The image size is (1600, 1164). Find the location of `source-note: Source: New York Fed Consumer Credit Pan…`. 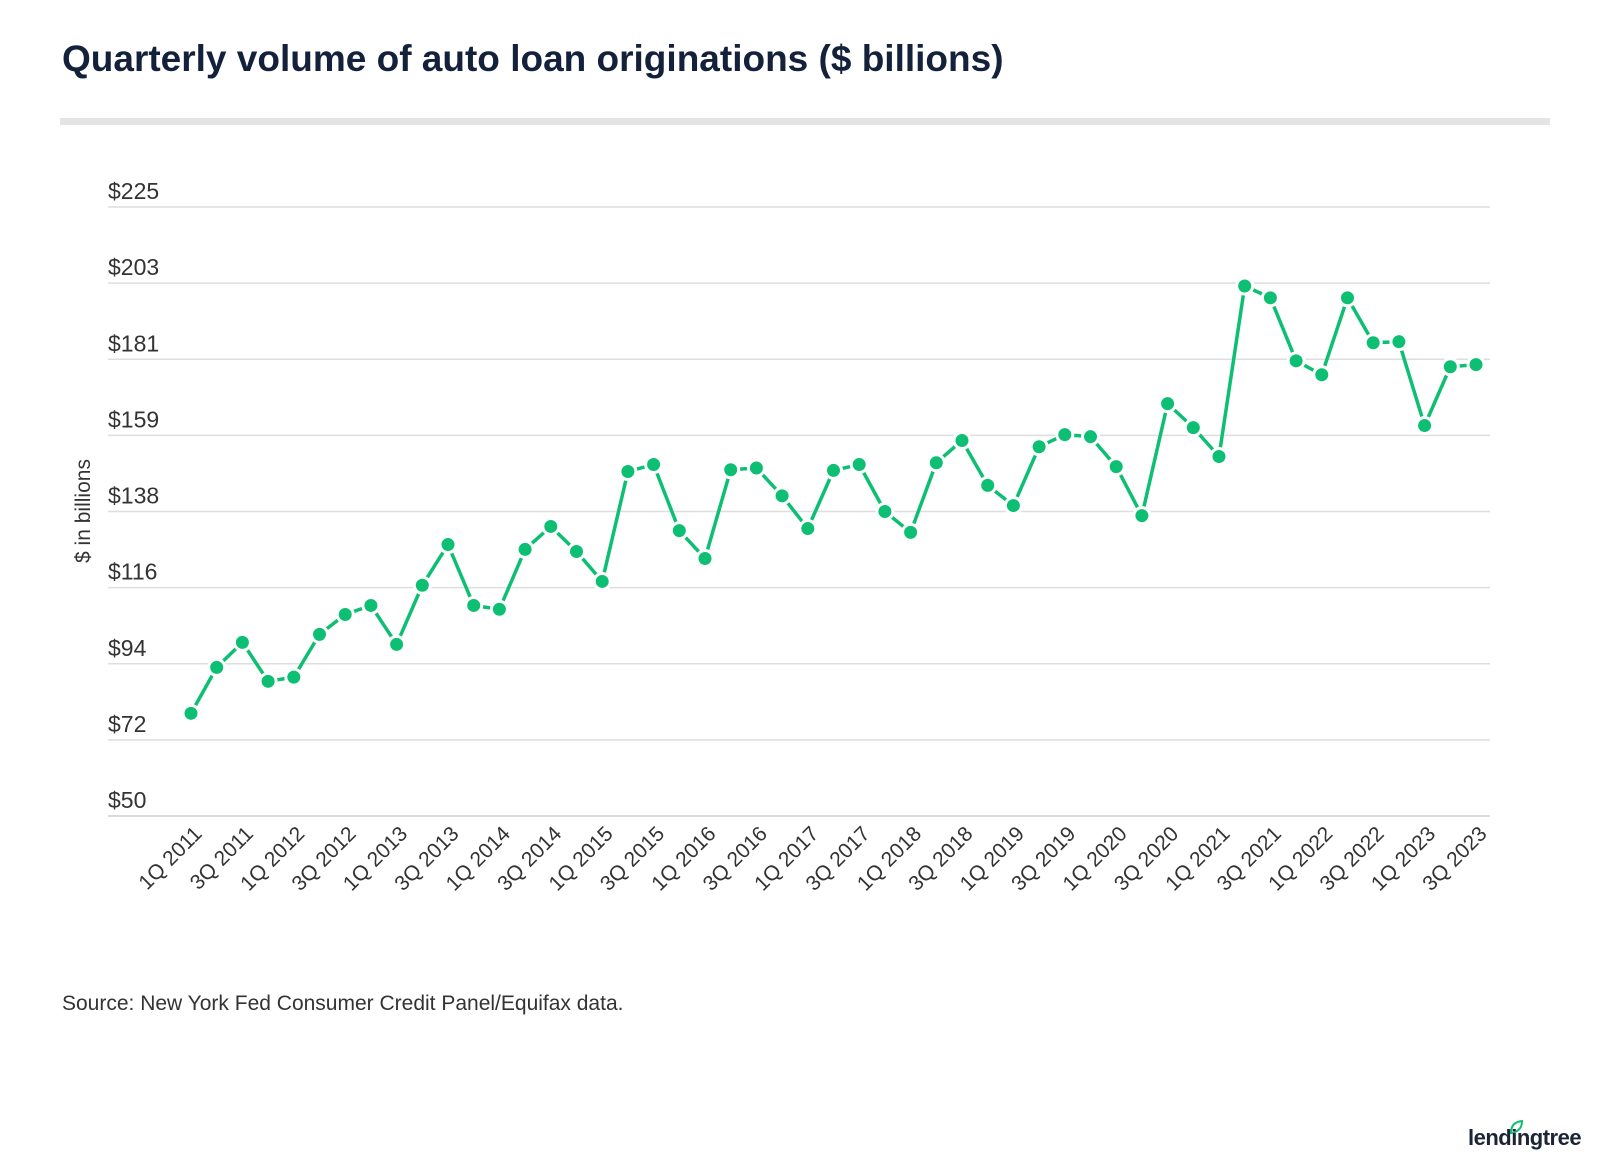

source-note: Source: New York Fed Consumer Credit Pan… is located at coordinates (343, 1003).